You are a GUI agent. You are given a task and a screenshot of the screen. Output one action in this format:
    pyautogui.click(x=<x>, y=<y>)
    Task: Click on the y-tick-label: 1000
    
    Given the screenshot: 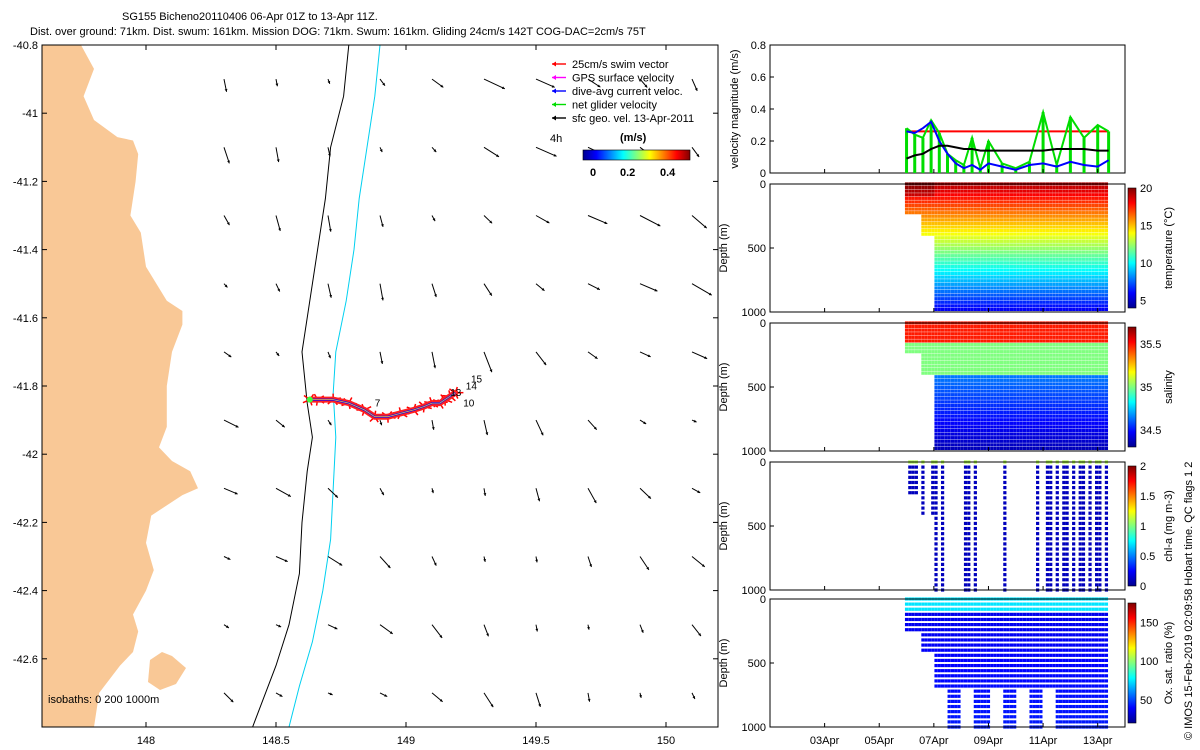 What is the action you would take?
    pyautogui.click(x=754, y=452)
    